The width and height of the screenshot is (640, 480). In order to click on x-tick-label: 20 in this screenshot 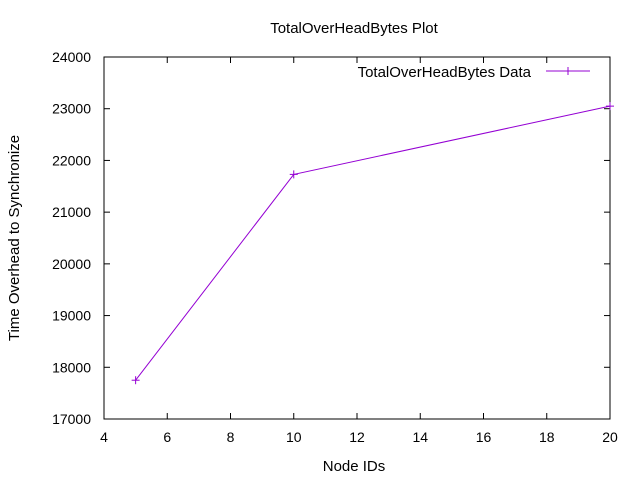, I will do `click(610, 437)`.